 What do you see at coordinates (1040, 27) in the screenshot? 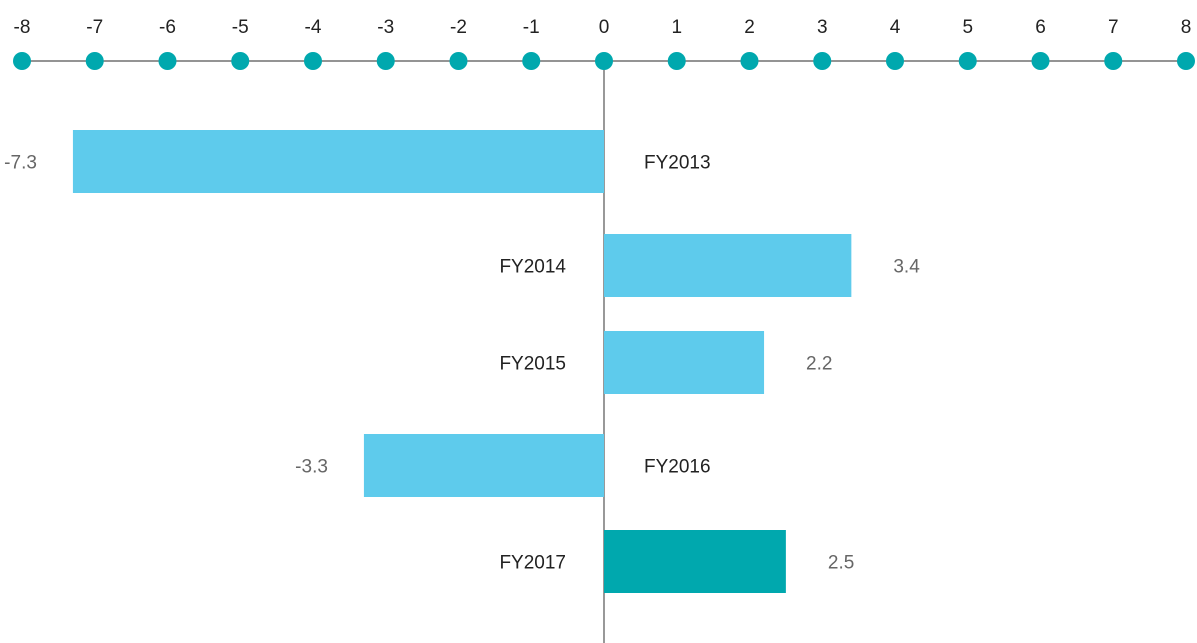
I see `x-tick-label: 6` at bounding box center [1040, 27].